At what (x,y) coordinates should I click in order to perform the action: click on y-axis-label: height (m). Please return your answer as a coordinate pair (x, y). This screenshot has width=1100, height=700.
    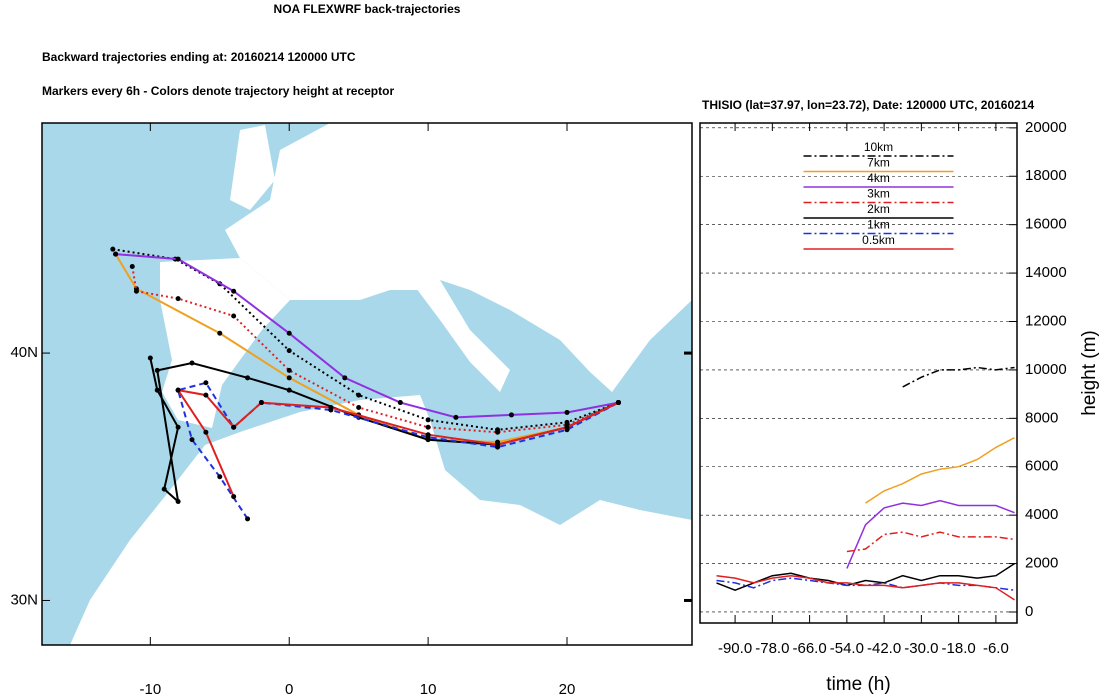
    Looking at the image, I should click on (1089, 373).